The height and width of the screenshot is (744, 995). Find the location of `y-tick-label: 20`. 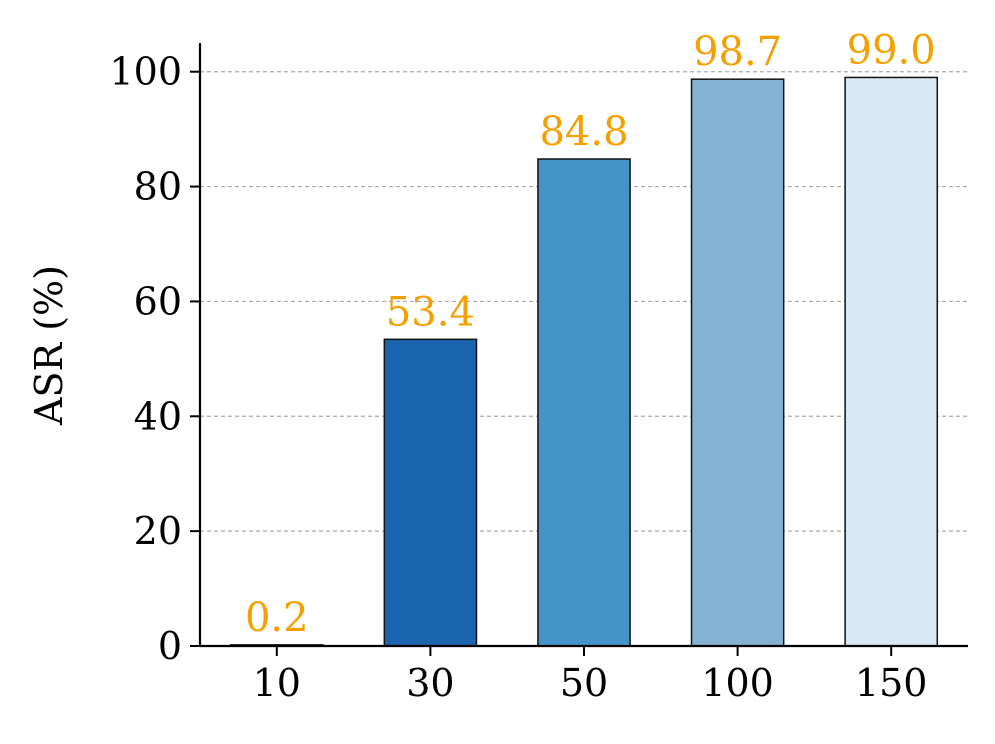

y-tick-label: 20 is located at coordinates (158, 531).